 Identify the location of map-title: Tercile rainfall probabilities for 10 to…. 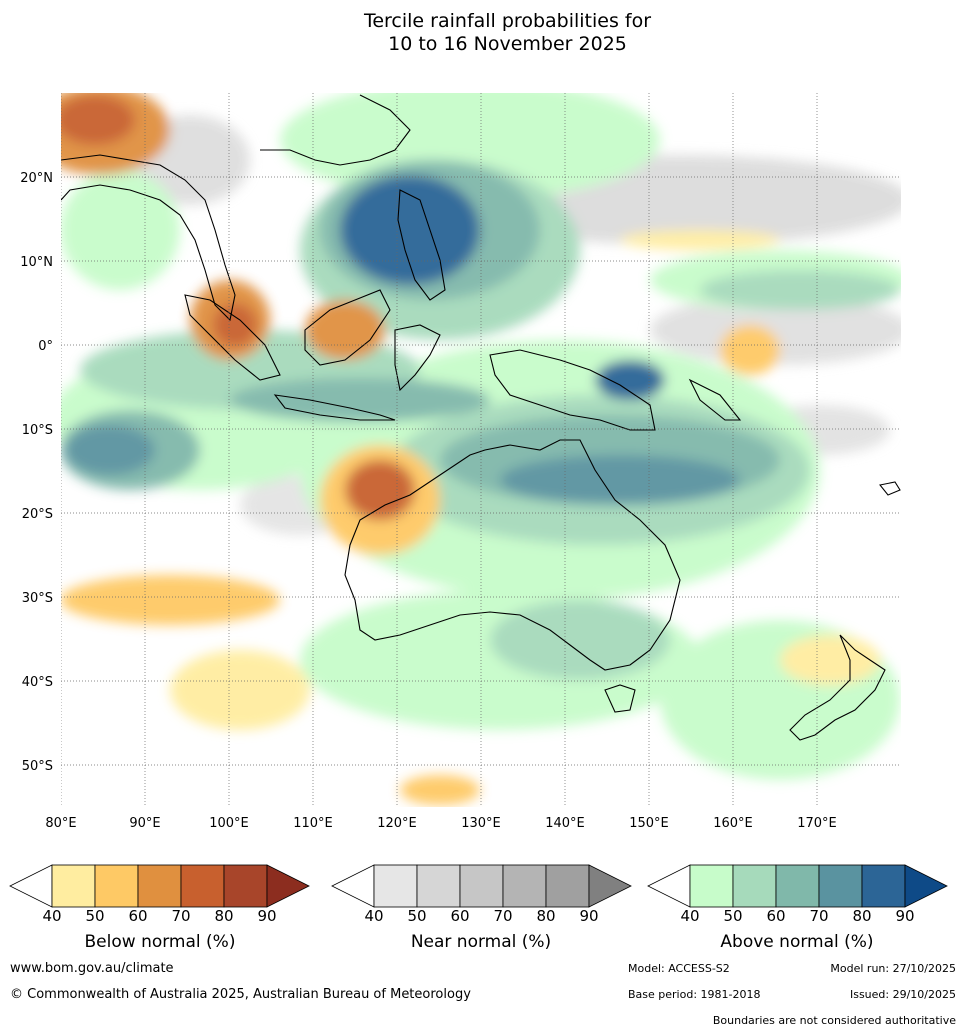
(482, 33).